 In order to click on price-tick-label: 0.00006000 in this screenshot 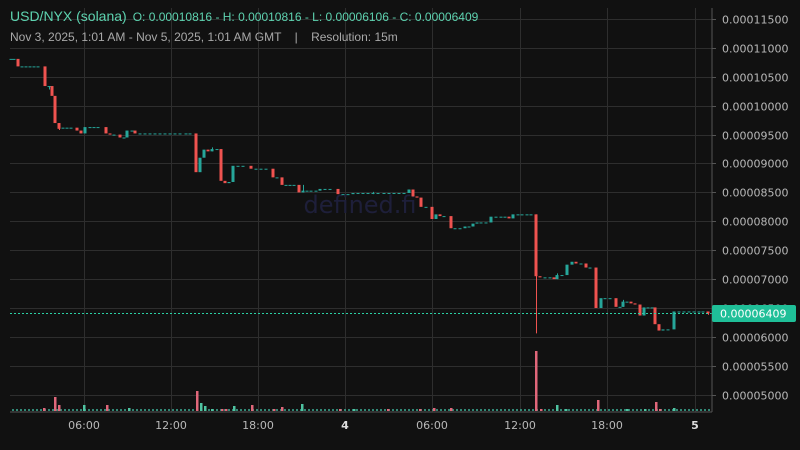, I will do `click(755, 338)`.